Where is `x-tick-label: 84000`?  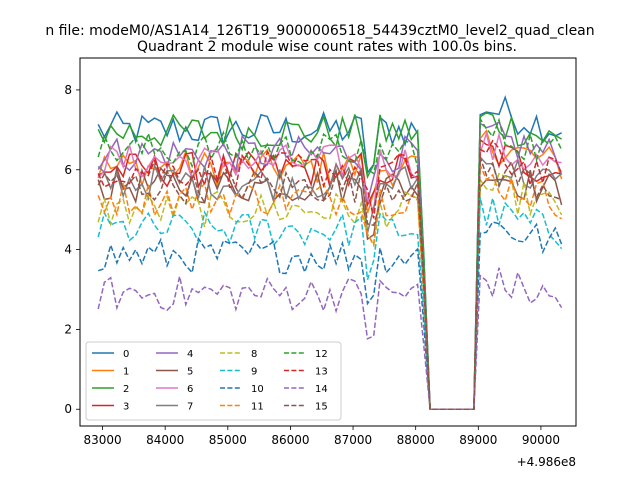
x-tick-label: 84000 is located at coordinates (165, 440).